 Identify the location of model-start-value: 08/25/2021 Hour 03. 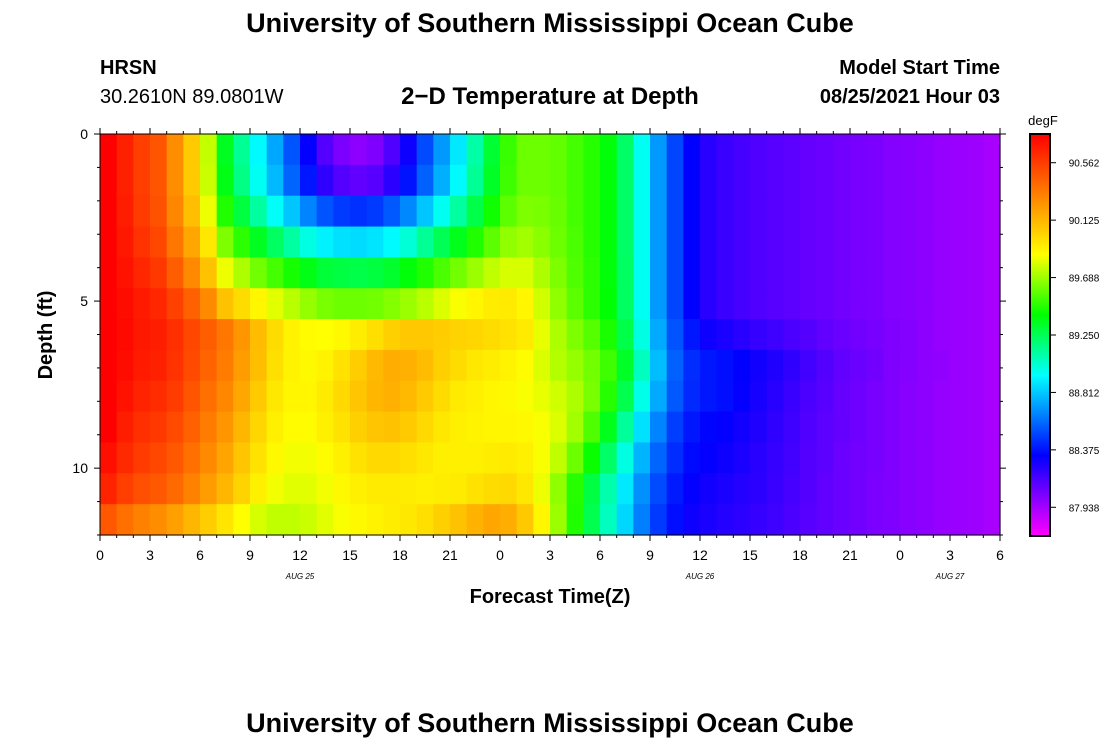
(909, 97).